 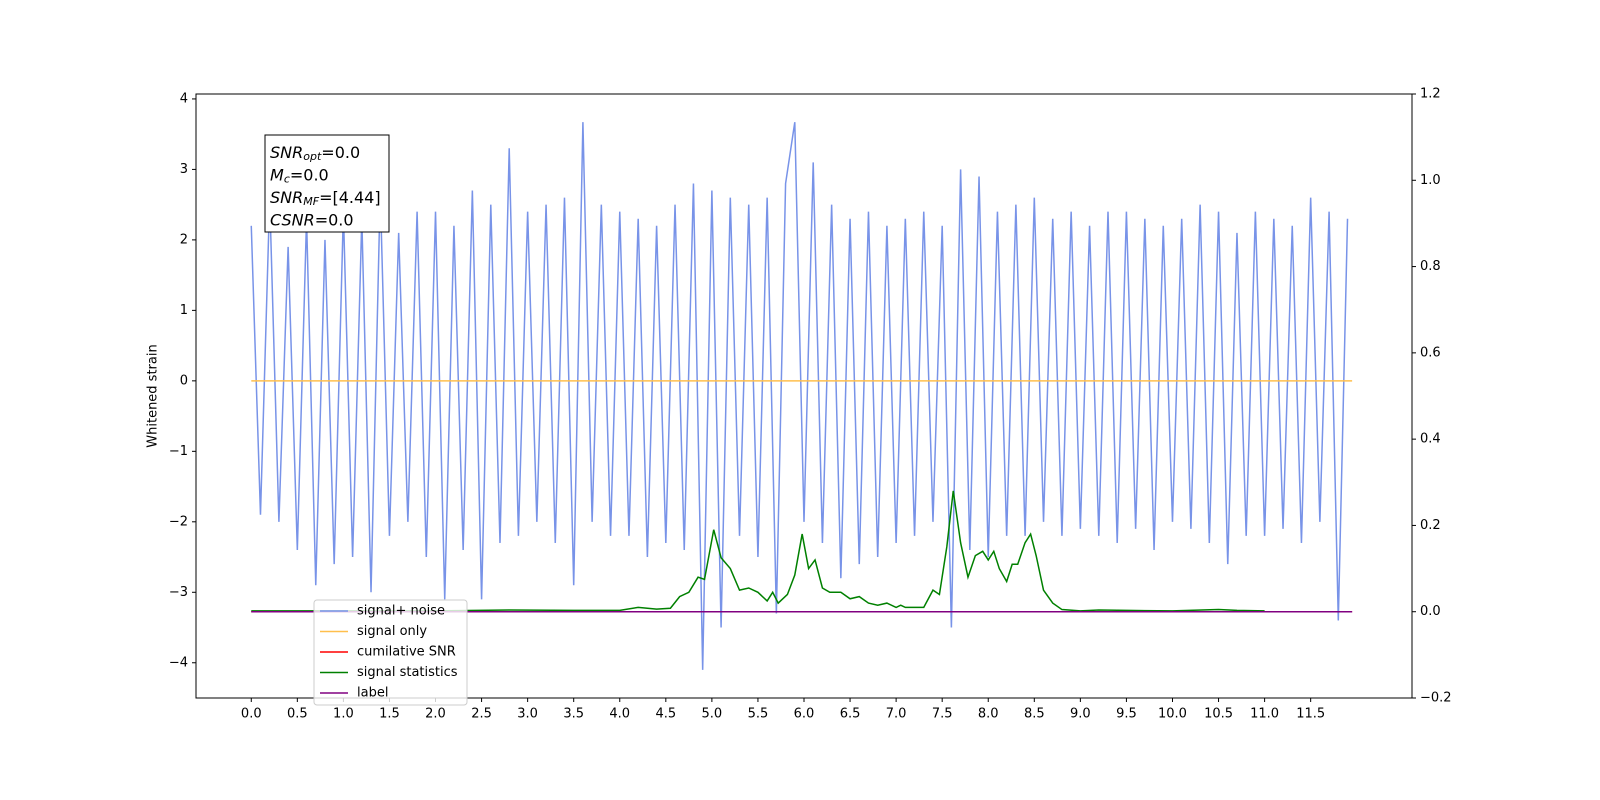 I want to click on x-tick-label: 8.0, so click(x=988, y=714).